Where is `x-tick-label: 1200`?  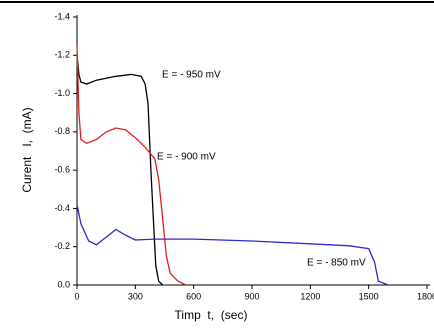 x-tick-label: 1200 is located at coordinates (310, 296).